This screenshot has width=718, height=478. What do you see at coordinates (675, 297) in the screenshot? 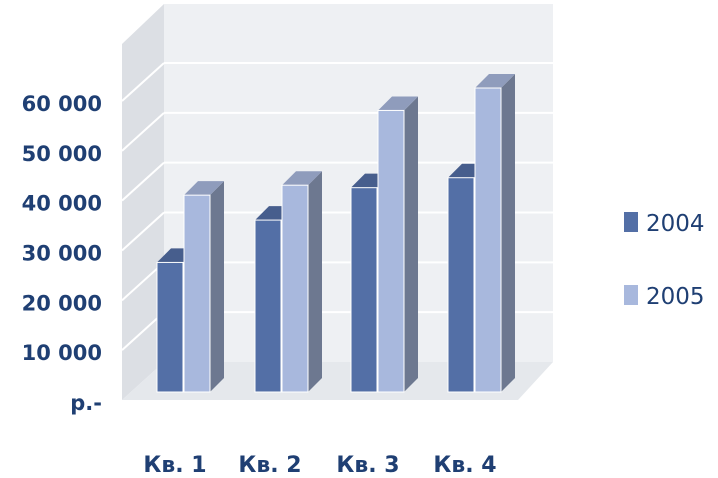
I see `legend-label: 2005` at bounding box center [675, 297].